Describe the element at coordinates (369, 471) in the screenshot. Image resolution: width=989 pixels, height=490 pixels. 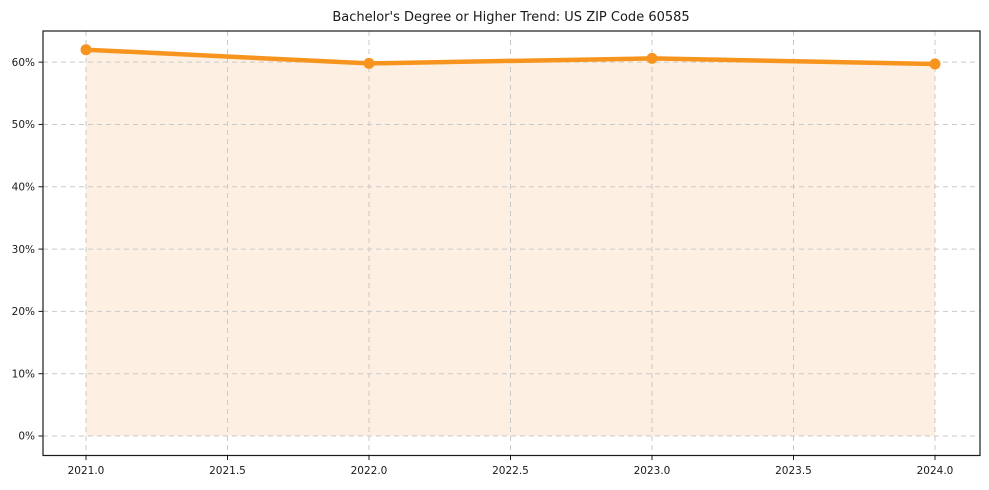
I see `x-tick-label: 2022.0` at that location.